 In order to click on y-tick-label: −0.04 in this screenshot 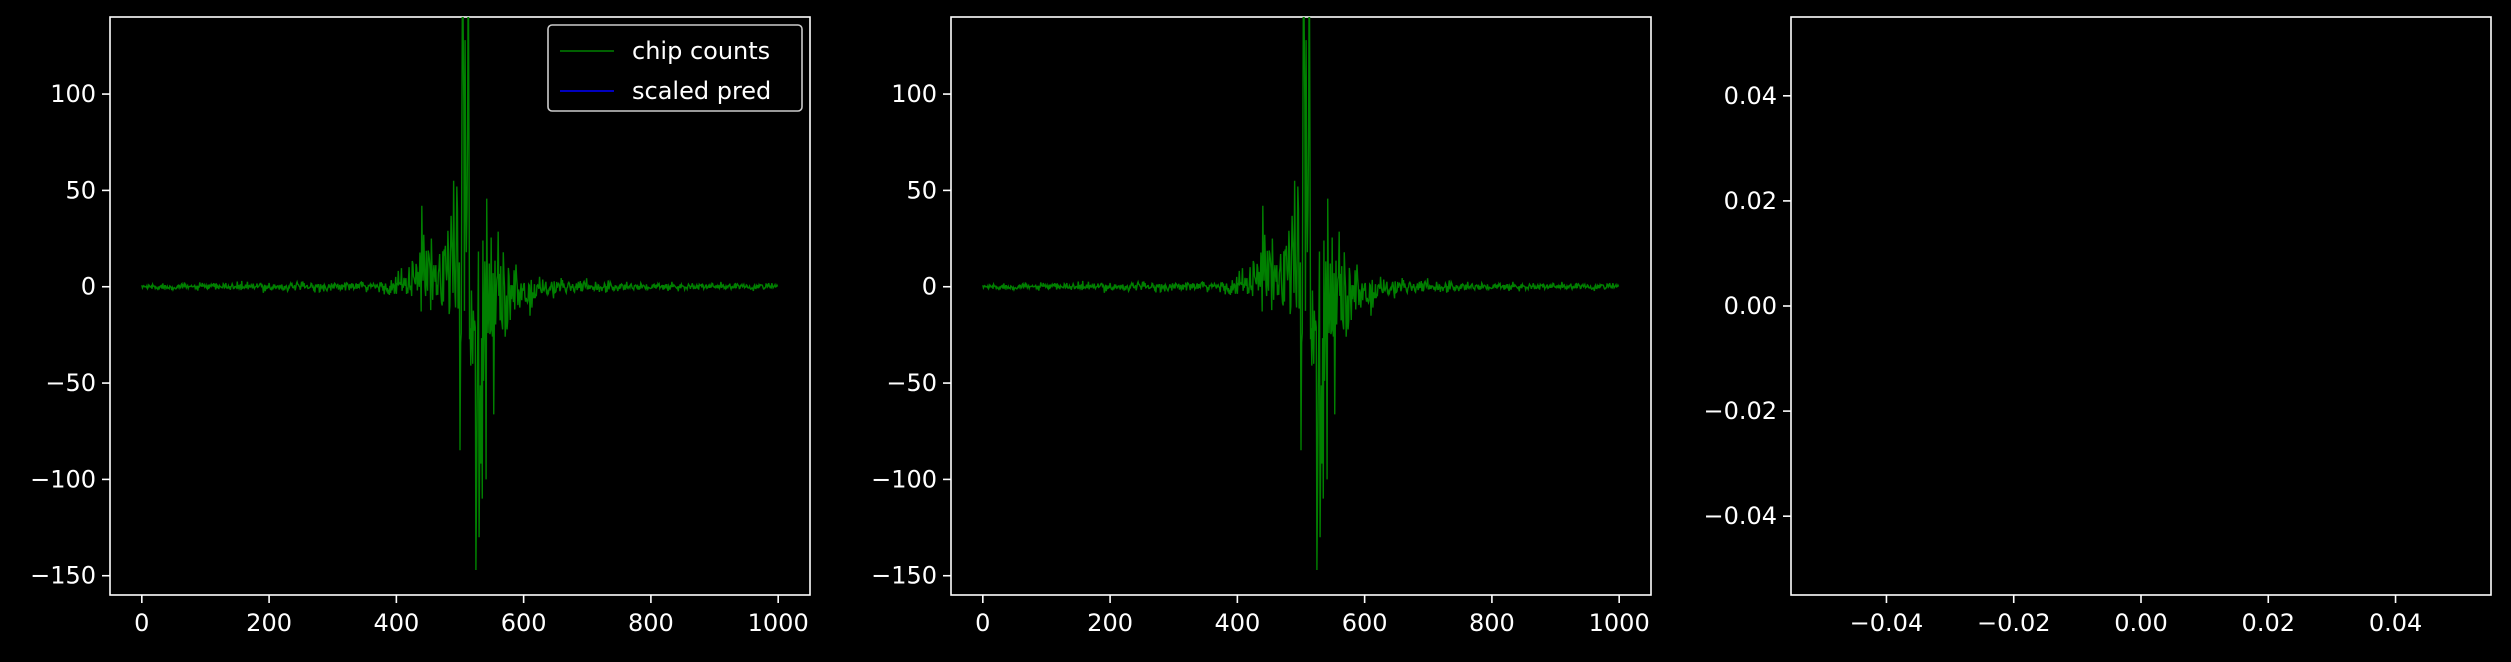, I will do `click(1740, 516)`.